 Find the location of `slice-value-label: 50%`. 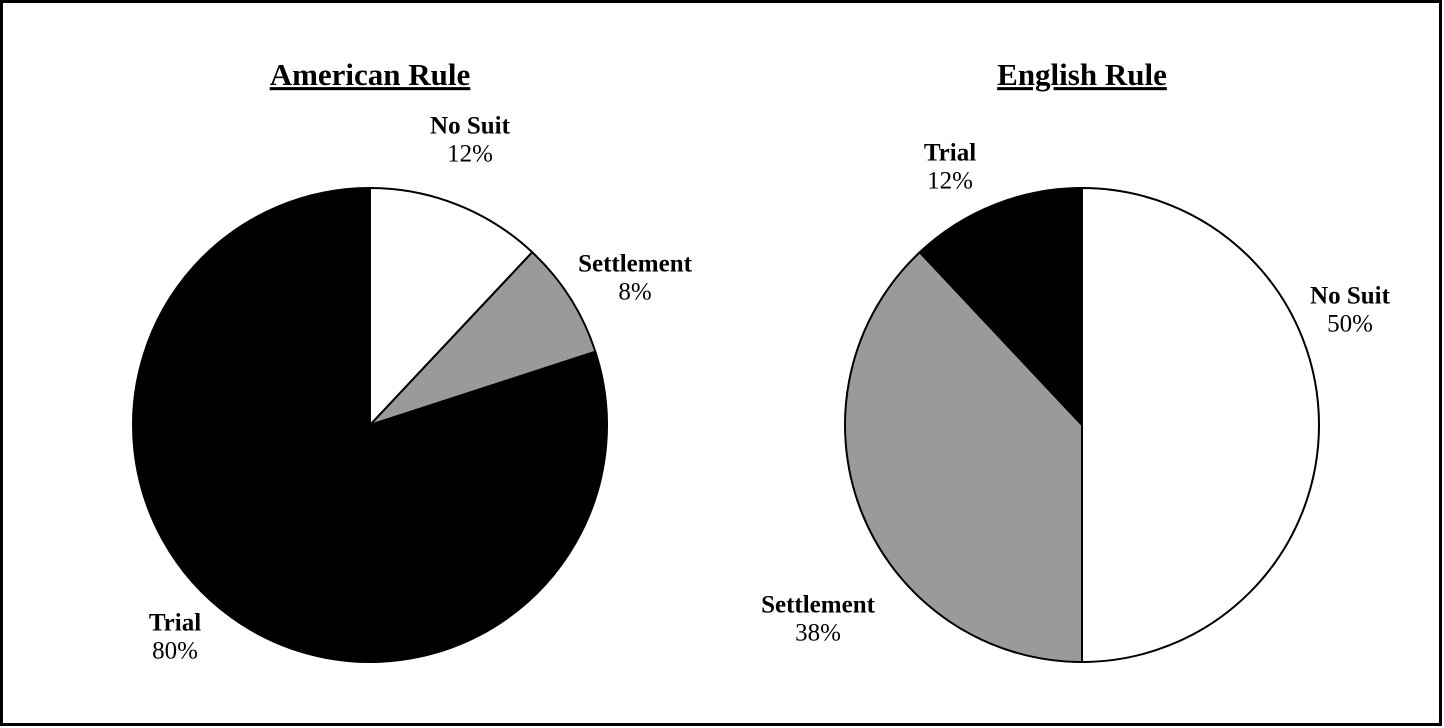

slice-value-label: 50% is located at coordinates (1350, 324).